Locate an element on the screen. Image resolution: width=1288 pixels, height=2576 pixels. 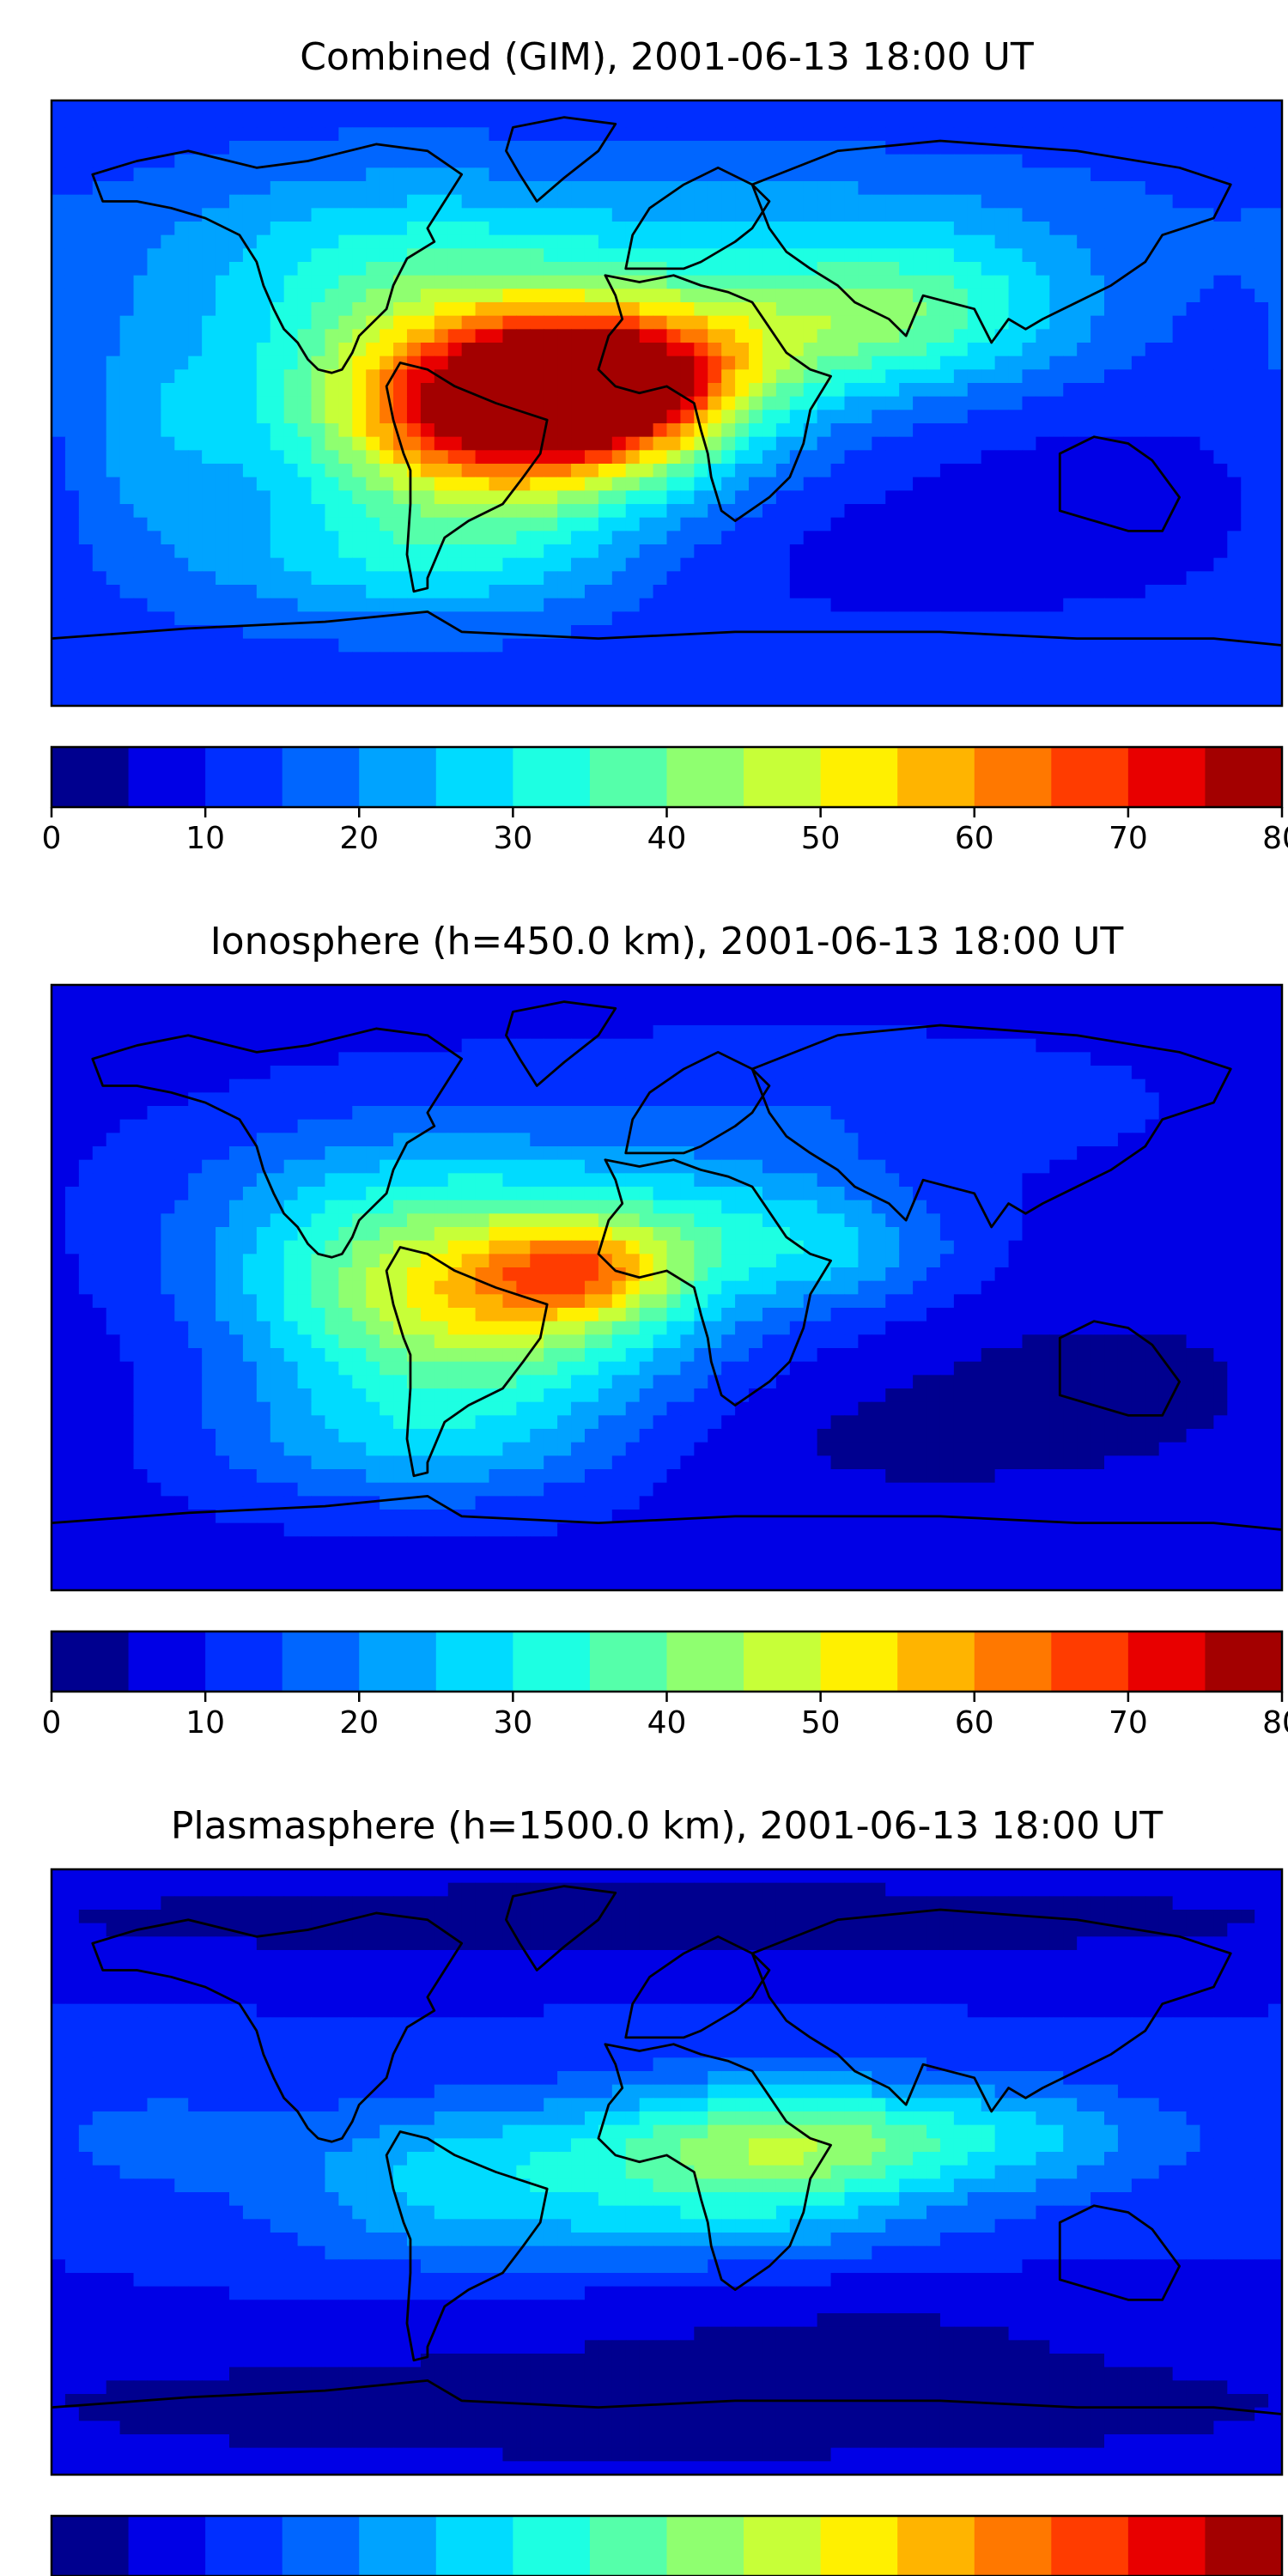
colorbar-frame is located at coordinates (667, 2545).